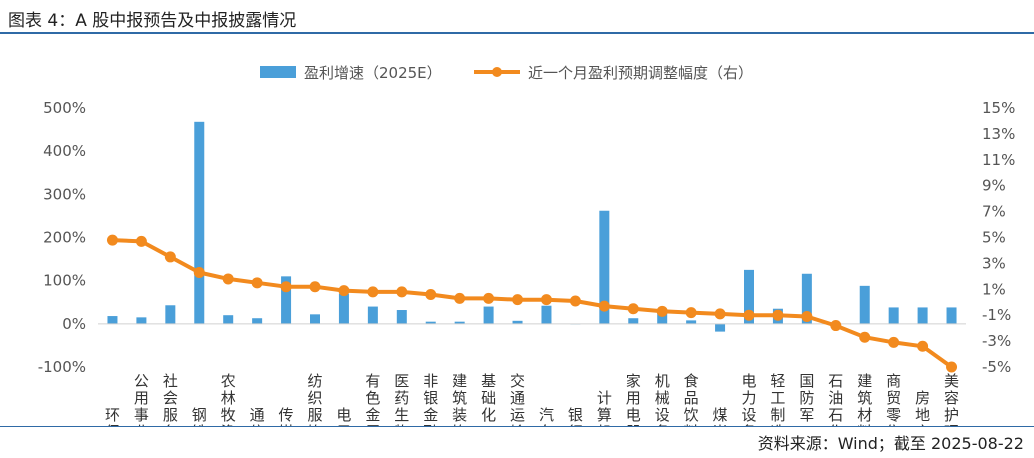  I want to click on right-axis-tick-label: 7%, so click(994, 212).